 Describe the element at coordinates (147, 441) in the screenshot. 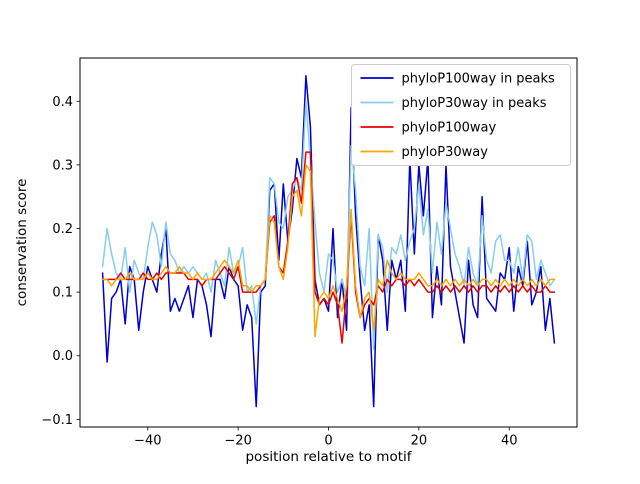

I see `x-tick-label: −40` at that location.